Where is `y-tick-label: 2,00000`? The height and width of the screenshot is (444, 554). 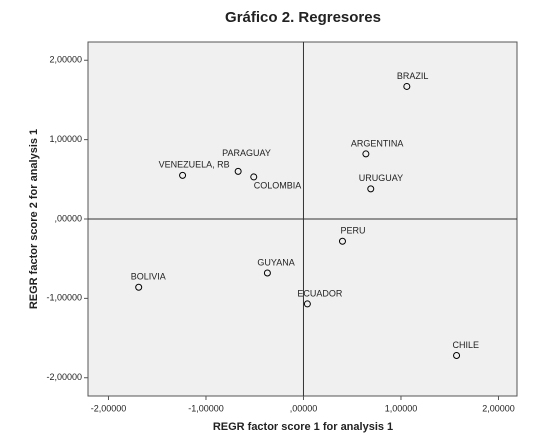 y-tick-label: 2,00000 is located at coordinates (65, 60).